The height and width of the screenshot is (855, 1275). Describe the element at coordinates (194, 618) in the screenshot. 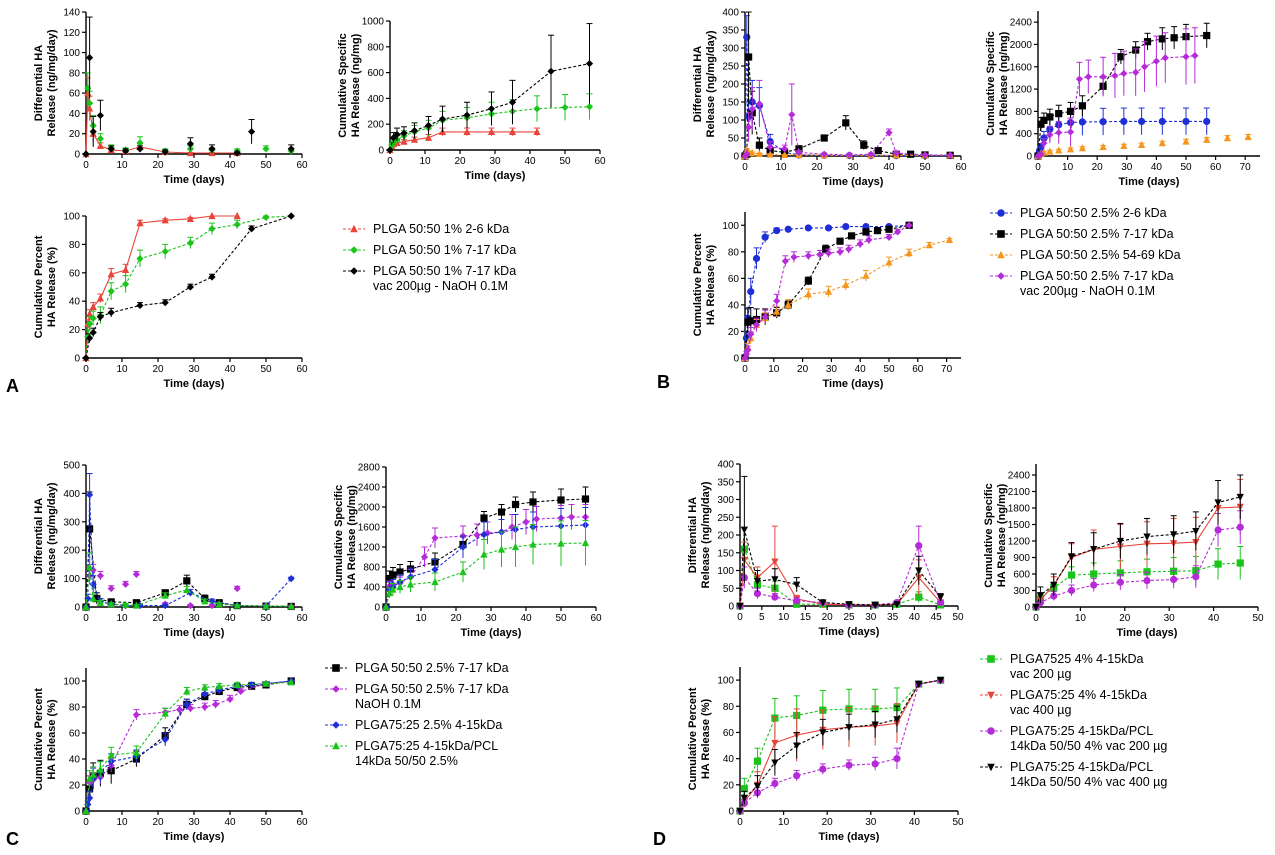

I see `x-tick-label: 30` at that location.